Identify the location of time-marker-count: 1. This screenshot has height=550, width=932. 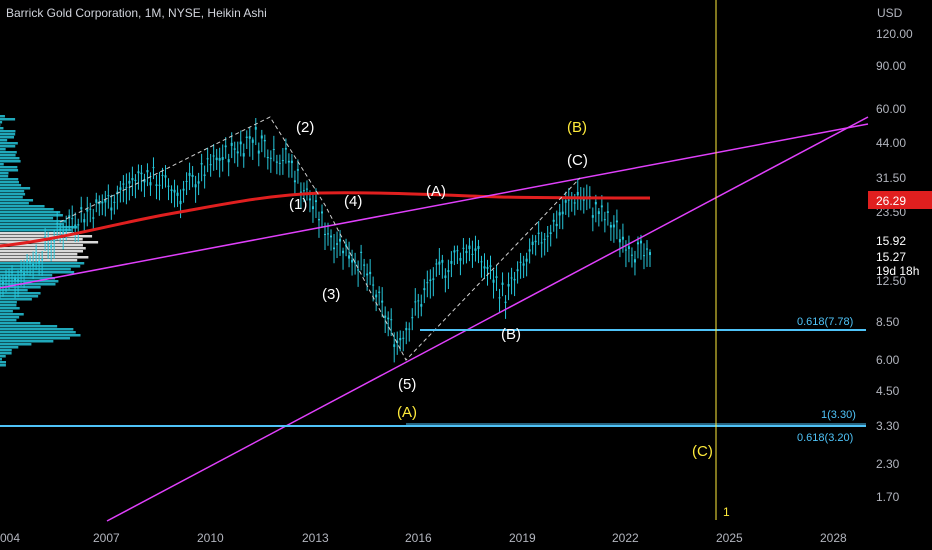
(726, 512).